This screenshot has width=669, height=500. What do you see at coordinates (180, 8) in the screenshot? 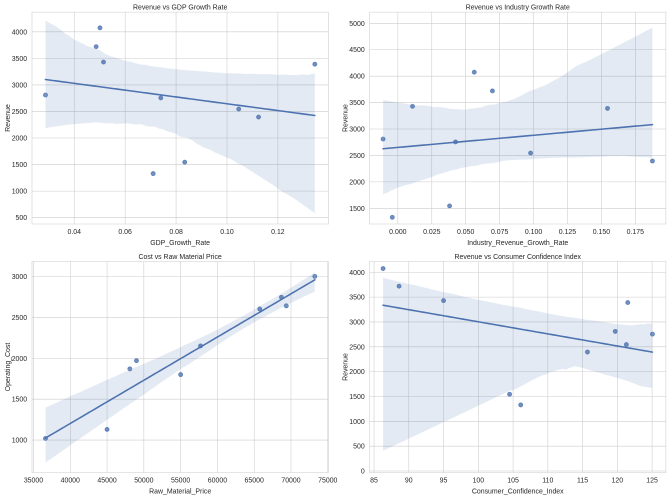
I see `svg-text: Revenue vs GDP Growth Rate` at bounding box center [180, 8].